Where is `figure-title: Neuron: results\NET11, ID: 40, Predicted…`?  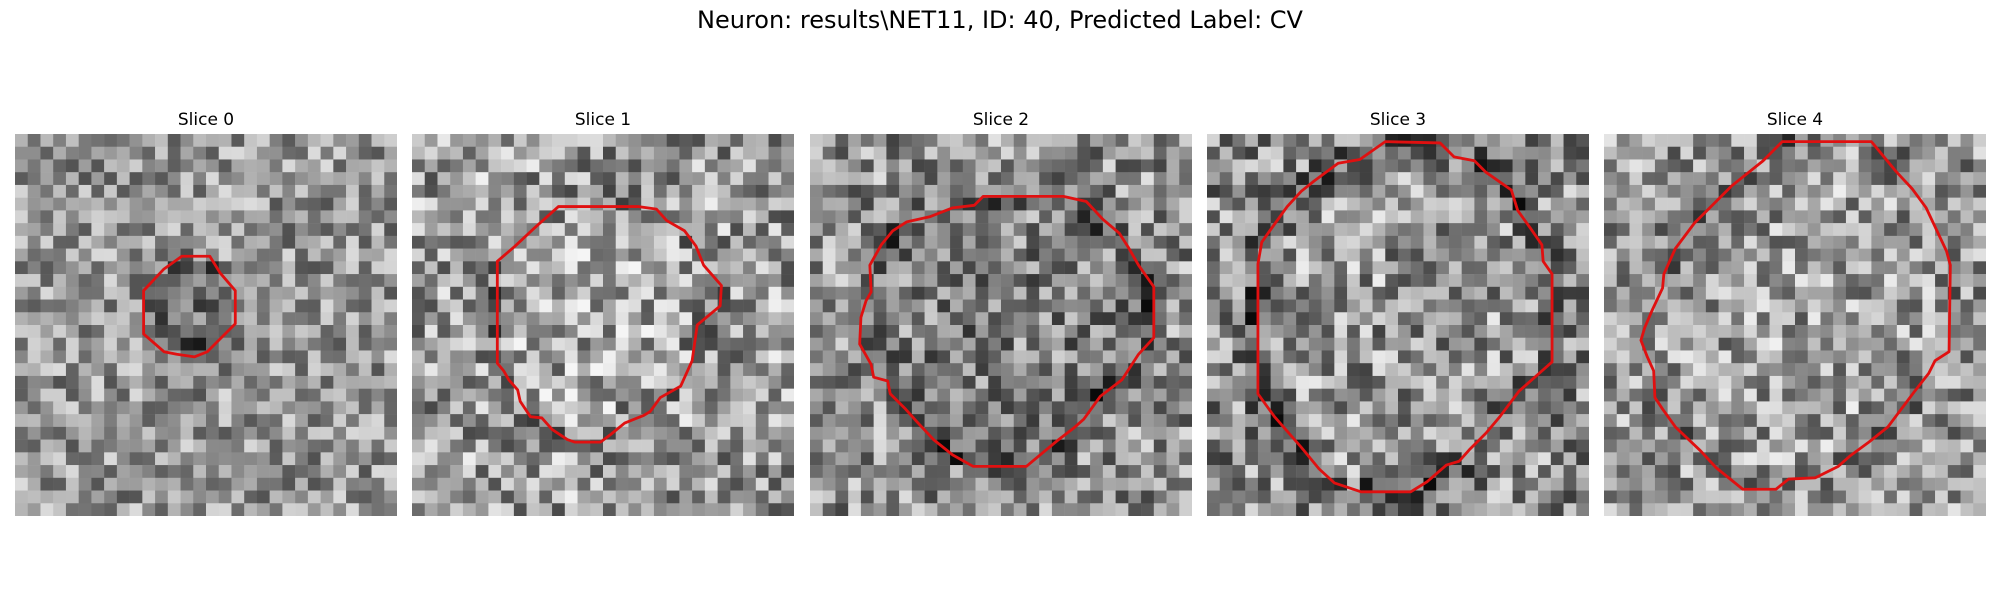 figure-title: Neuron: results\NET11, ID: 40, Predicted… is located at coordinates (1000, 20).